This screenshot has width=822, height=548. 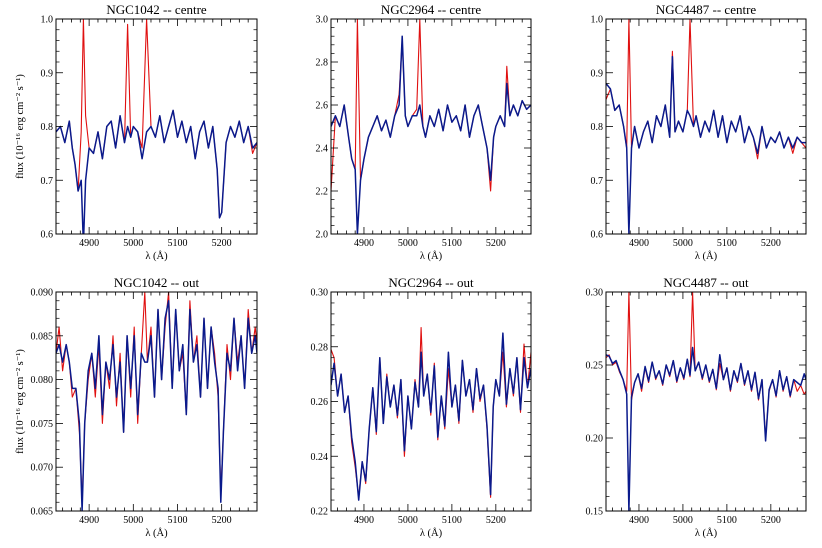 I want to click on y-tick-label: 2.2, so click(x=322, y=192).